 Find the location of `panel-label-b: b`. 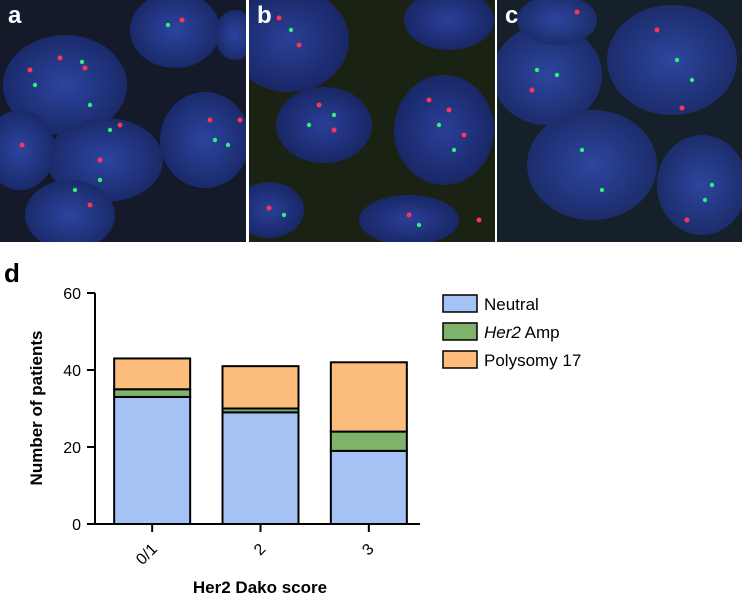

panel-label-b: b is located at coordinates (264, 15).